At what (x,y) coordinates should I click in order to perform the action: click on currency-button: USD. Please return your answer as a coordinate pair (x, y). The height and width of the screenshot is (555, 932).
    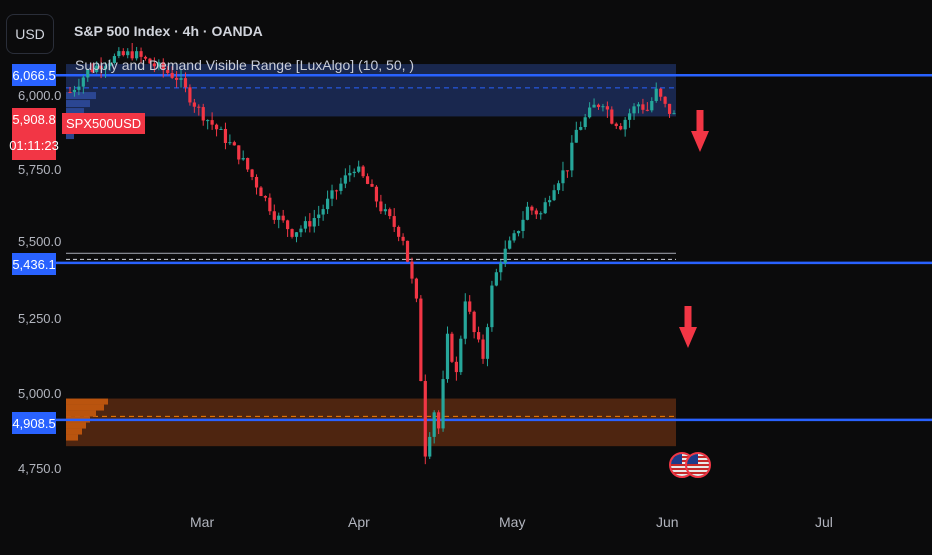
    Looking at the image, I should click on (30, 34).